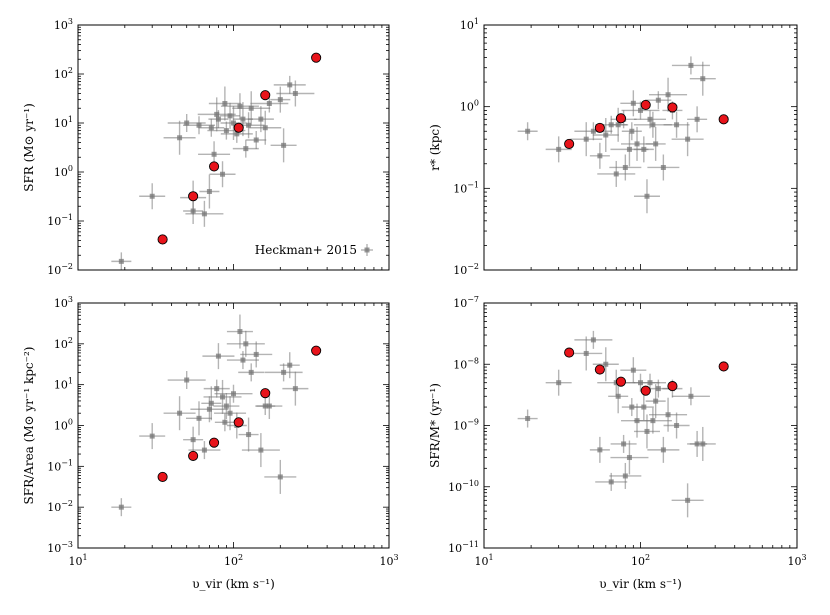 This screenshot has width=830, height=615. Describe the element at coordinates (29, 147) in the screenshot. I see `y-axis-label: SFR (M⊙ yr⁻¹)` at that location.